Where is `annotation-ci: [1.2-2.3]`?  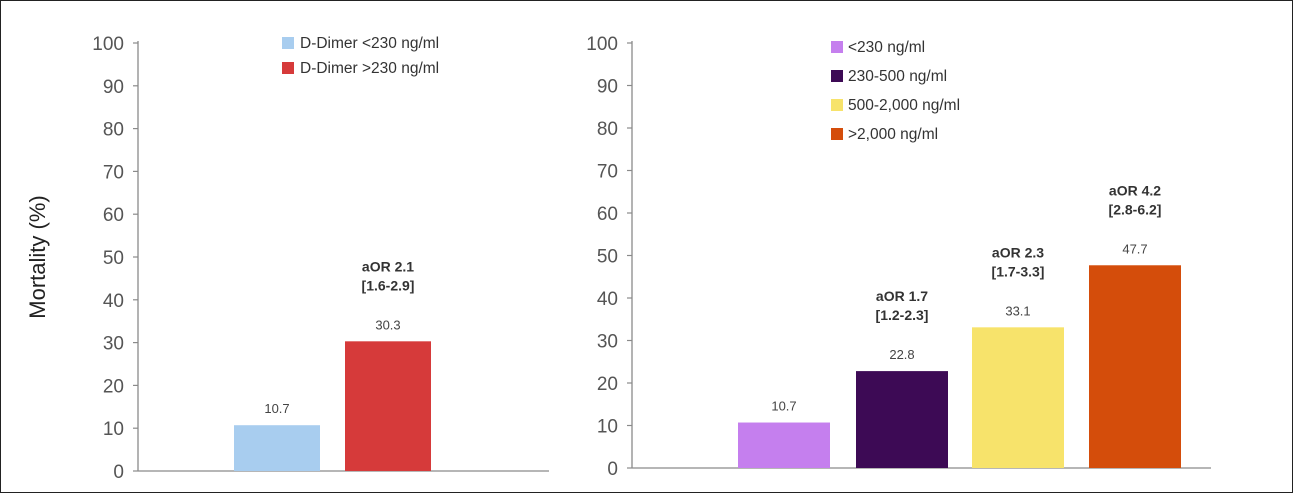
annotation-ci: [1.2-2.3] is located at coordinates (902, 315).